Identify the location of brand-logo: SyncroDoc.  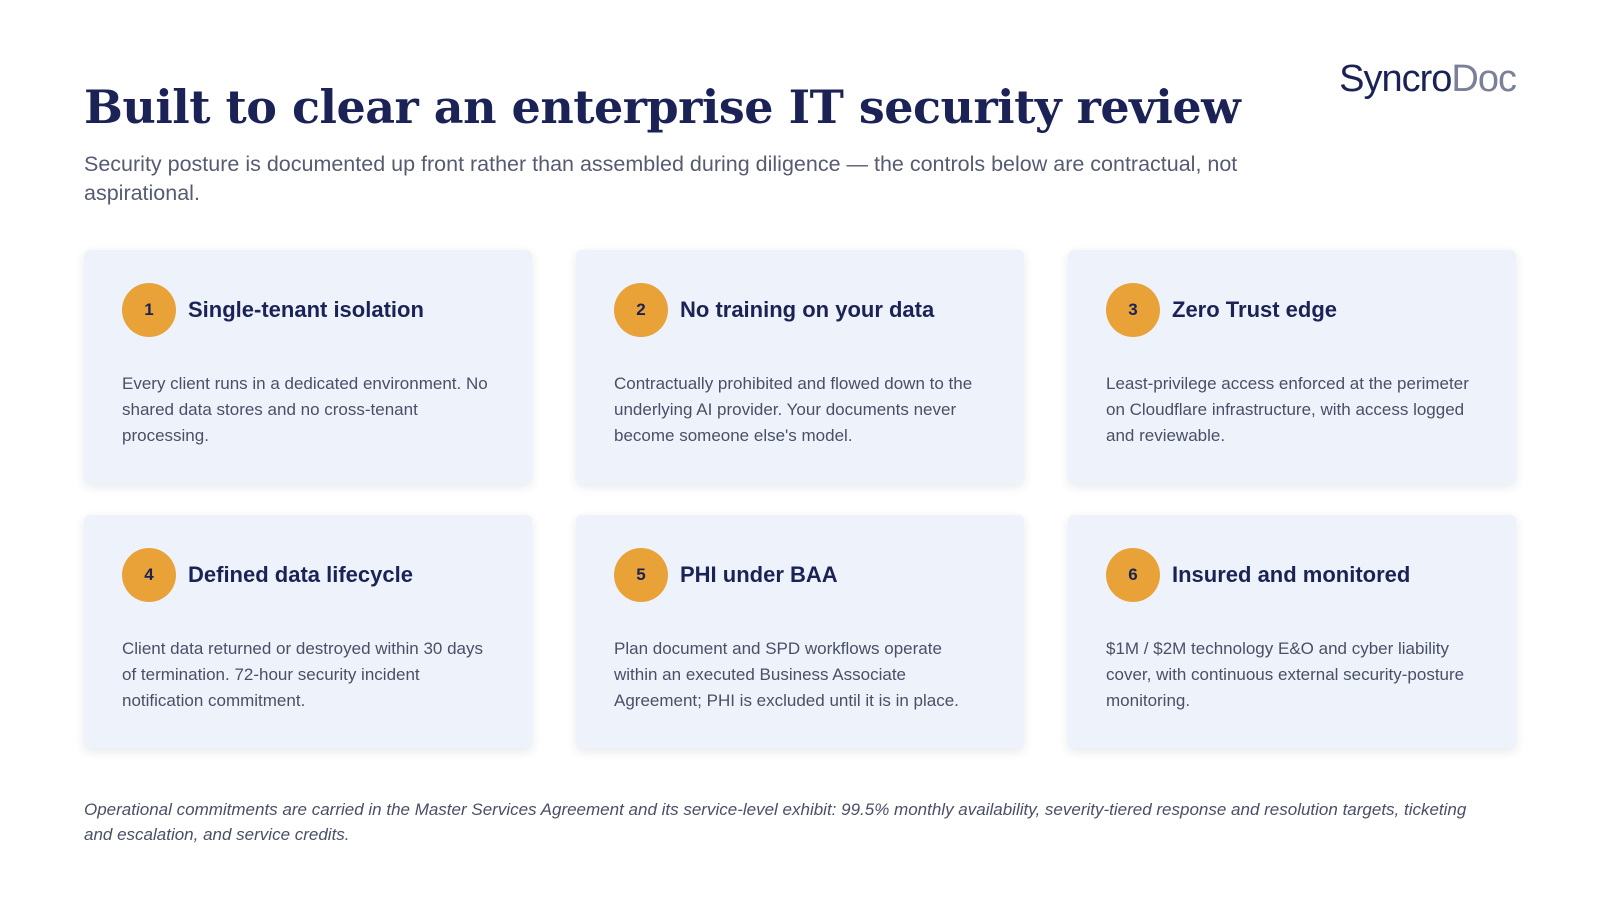
(1428, 79).